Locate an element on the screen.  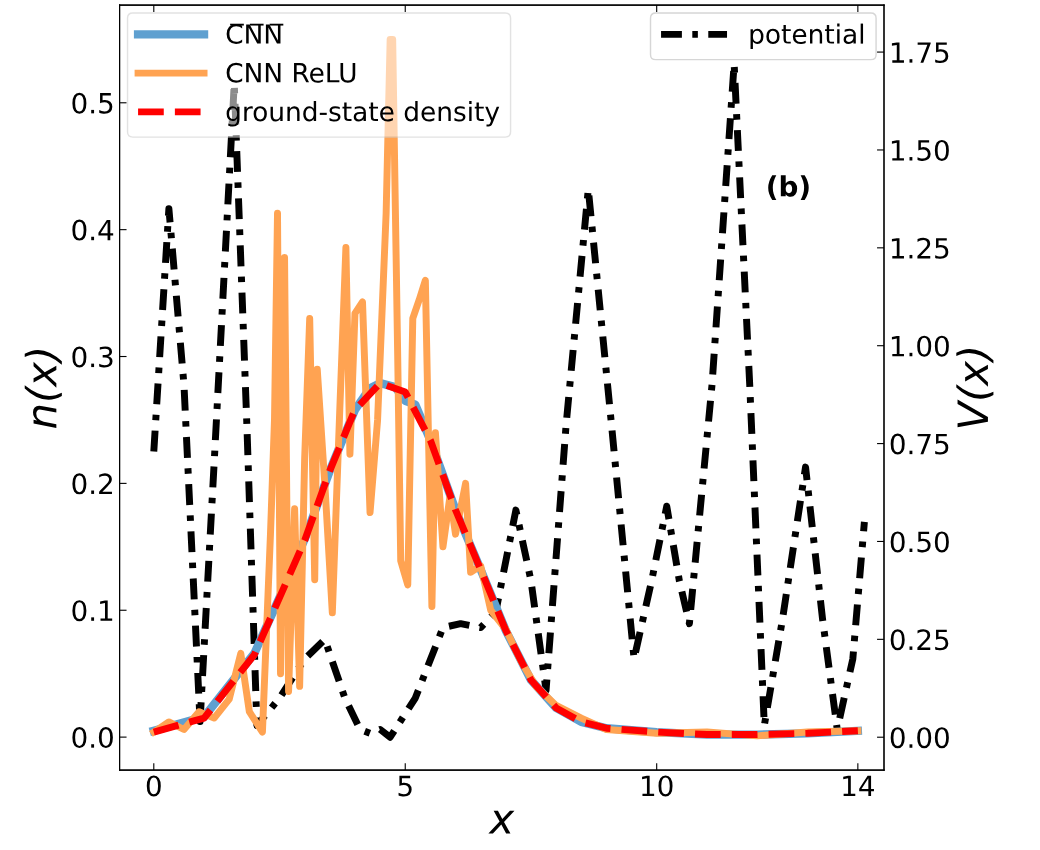
legend-label: ground-state density is located at coordinates (363, 114).